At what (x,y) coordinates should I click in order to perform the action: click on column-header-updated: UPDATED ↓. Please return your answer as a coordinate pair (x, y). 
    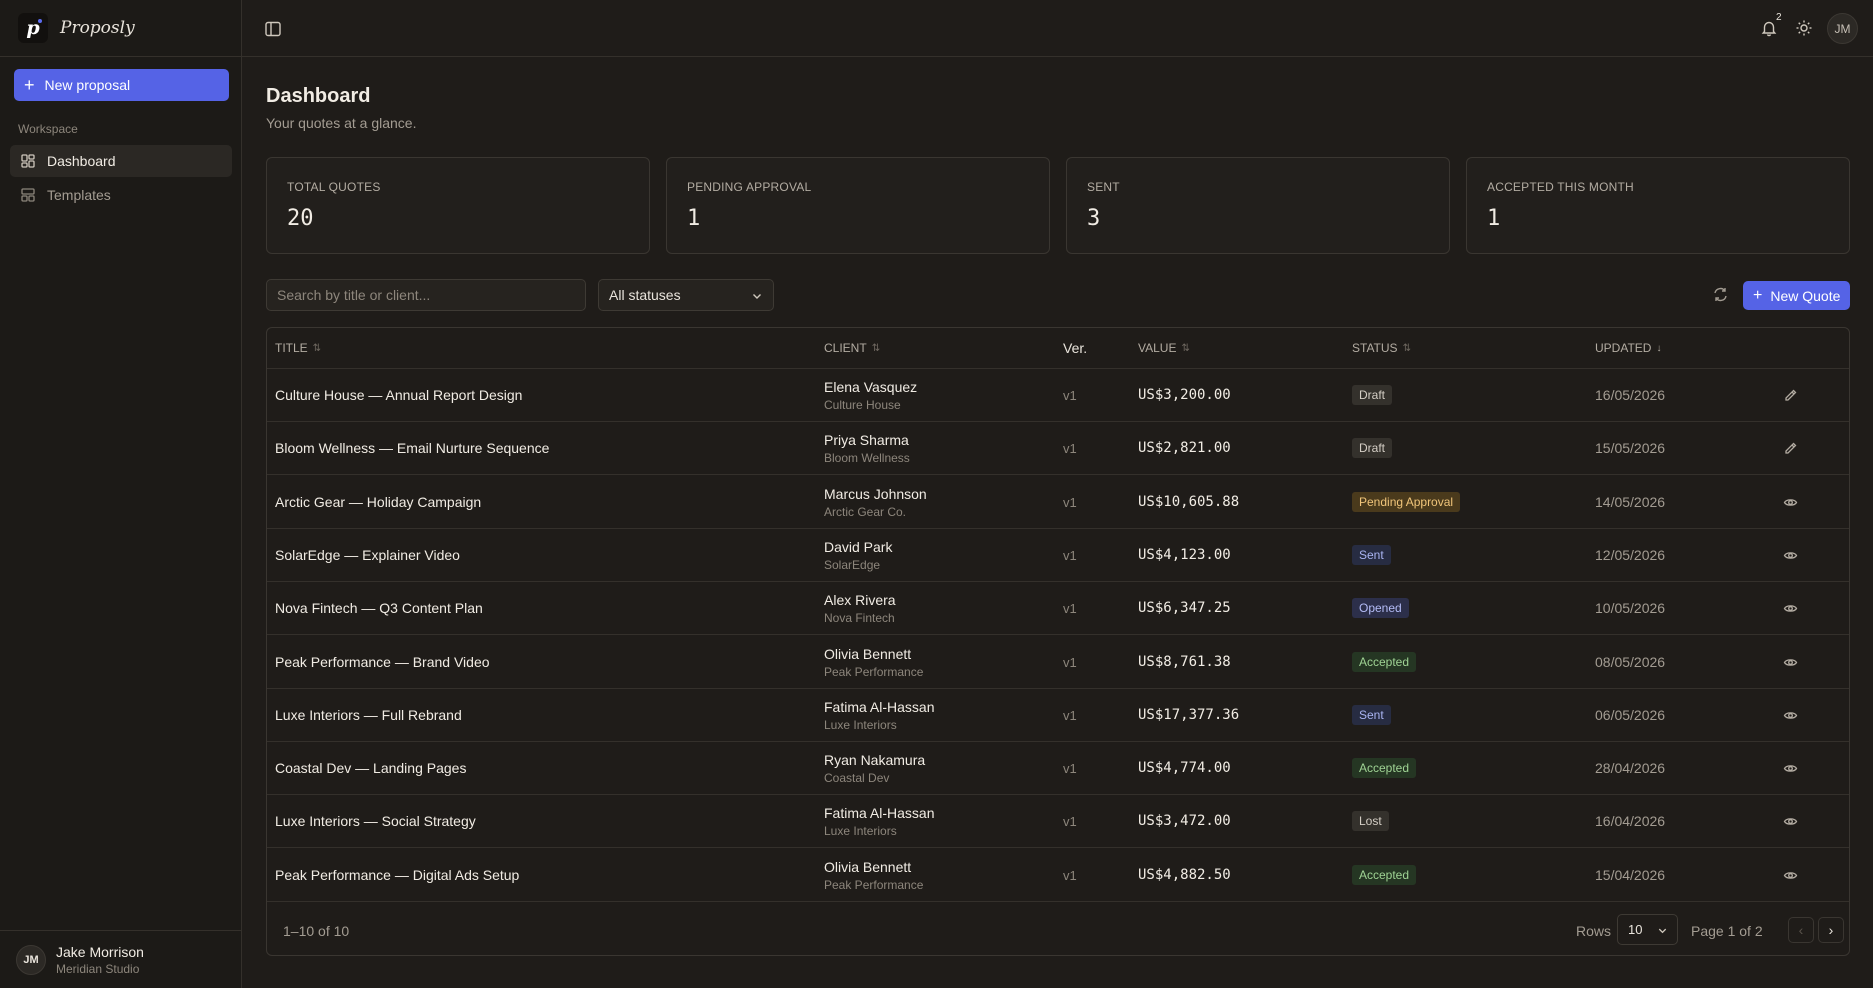
    Looking at the image, I should click on (1628, 348).